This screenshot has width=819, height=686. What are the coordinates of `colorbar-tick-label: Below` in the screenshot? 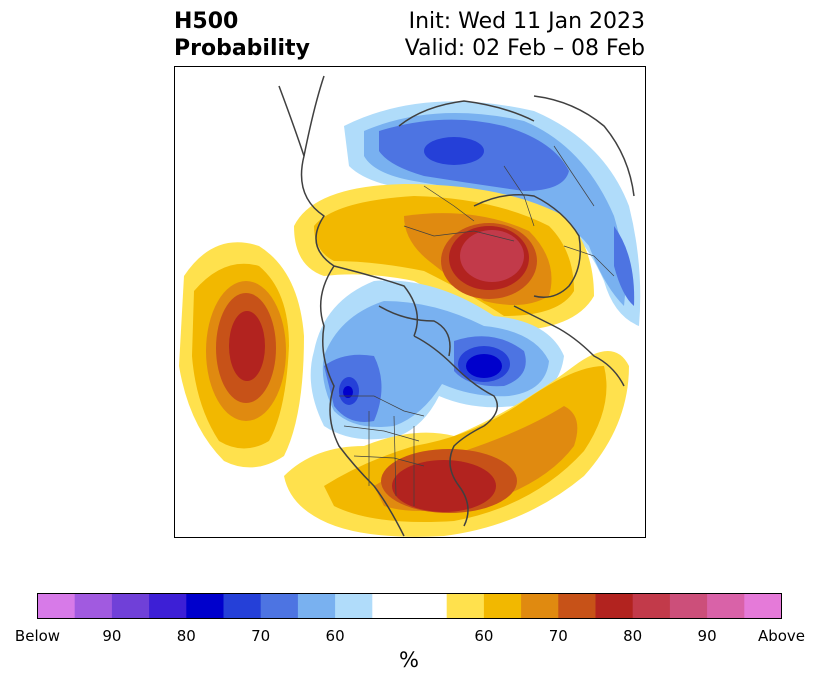 It's located at (37, 636).